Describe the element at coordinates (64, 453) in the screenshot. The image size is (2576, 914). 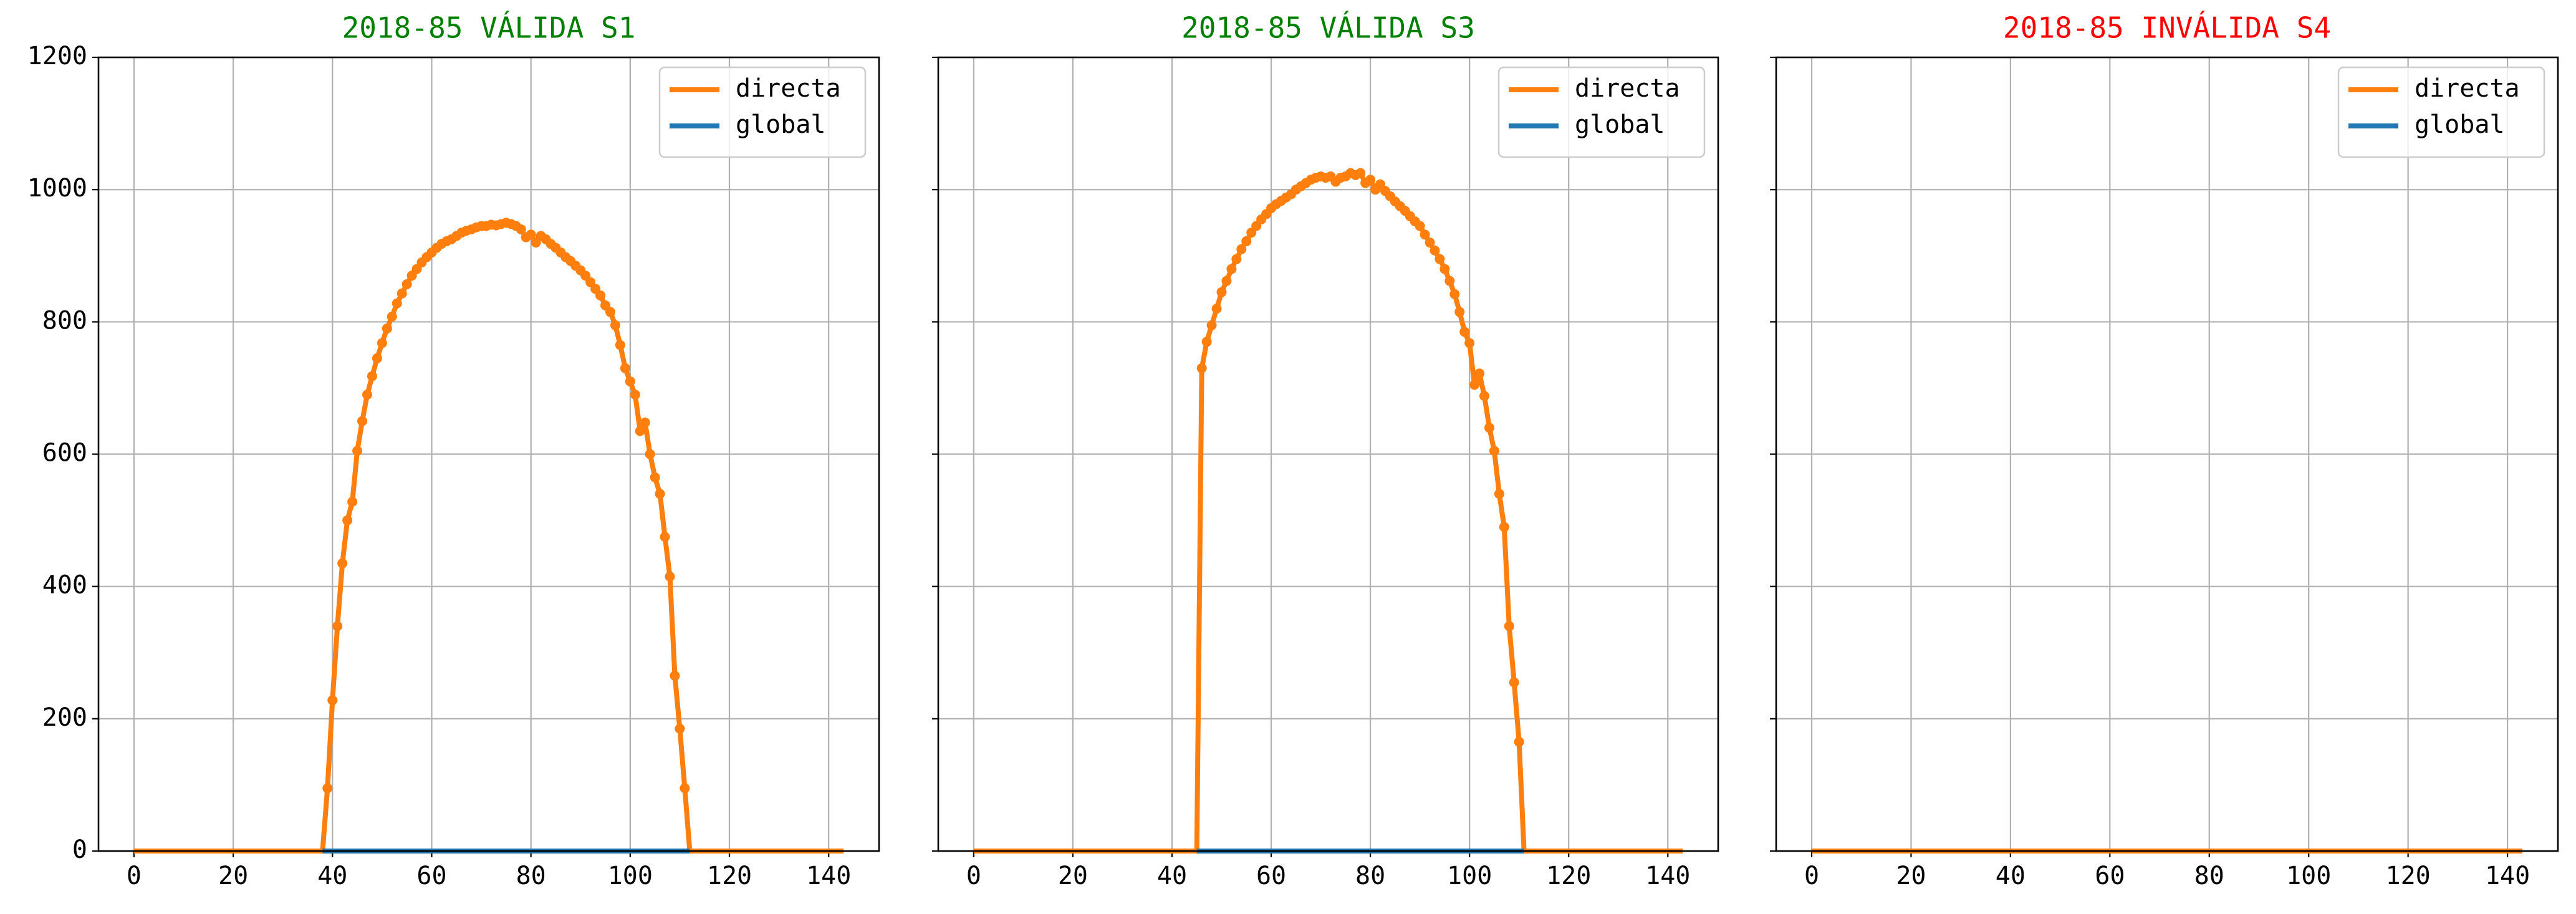
I see `y-tick-label: 600` at that location.